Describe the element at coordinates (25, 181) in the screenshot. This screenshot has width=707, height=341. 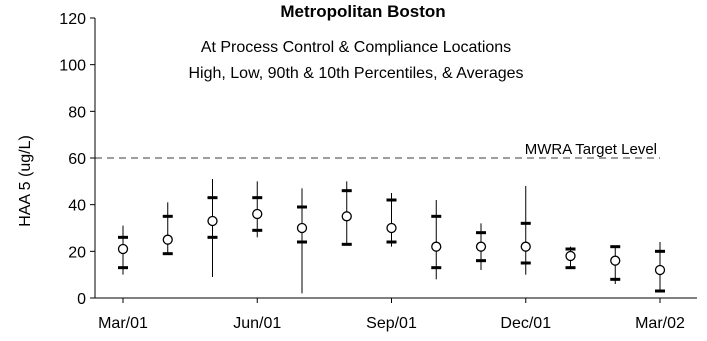
I see `y-axis-label: HAA 5 (ug/L)` at that location.